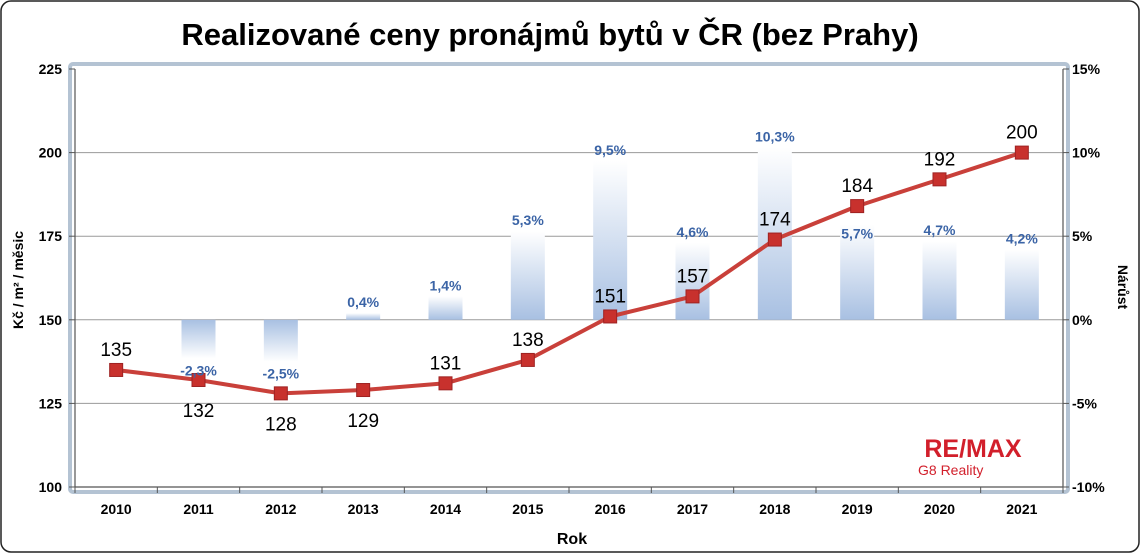 This screenshot has width=1140, height=553. What do you see at coordinates (1123, 287) in the screenshot?
I see `y2-axis-title: Nárůst` at bounding box center [1123, 287].